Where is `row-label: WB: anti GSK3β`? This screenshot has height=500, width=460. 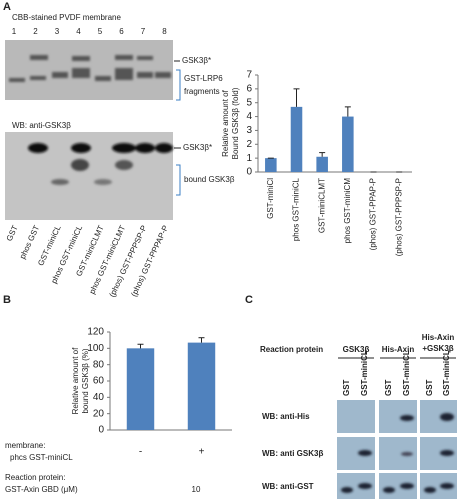
row-label: WB: anti GSK3β is located at coordinates (292, 453).